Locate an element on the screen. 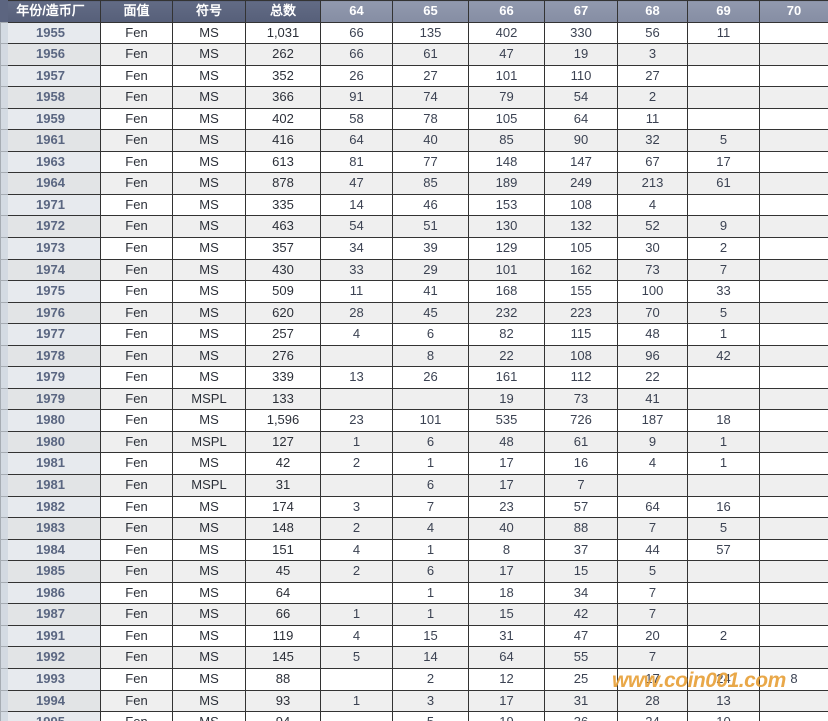 Image resolution: width=828 pixels, height=721 pixels. table-row: 1971 Fen MS 335 14 46 153 108 4 is located at coordinates (414, 205).